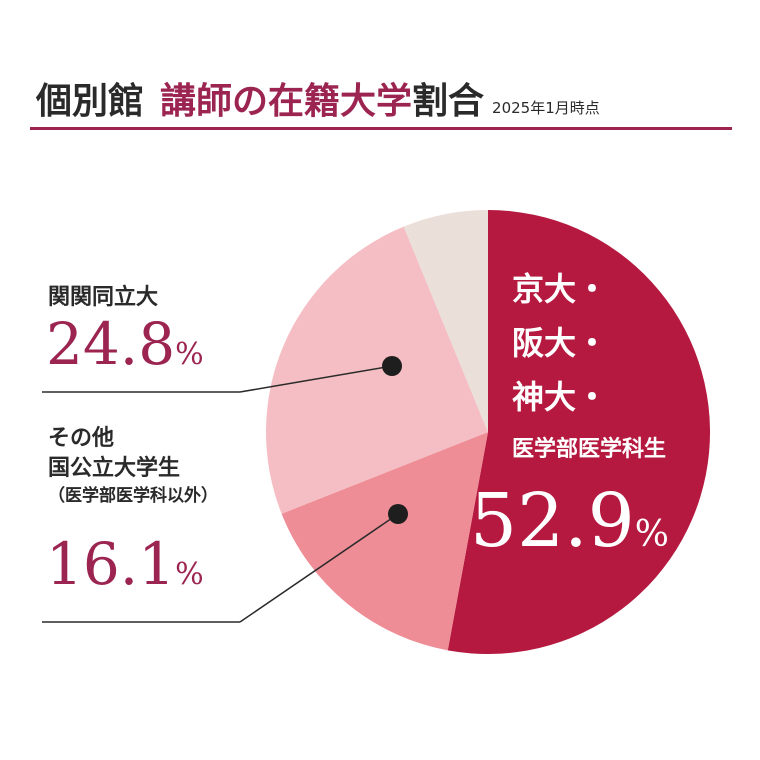 This screenshot has height=760, width=760. Describe the element at coordinates (133, 496) in the screenshot. I see `label-other-sub: （医学部医学科以外）` at that location.